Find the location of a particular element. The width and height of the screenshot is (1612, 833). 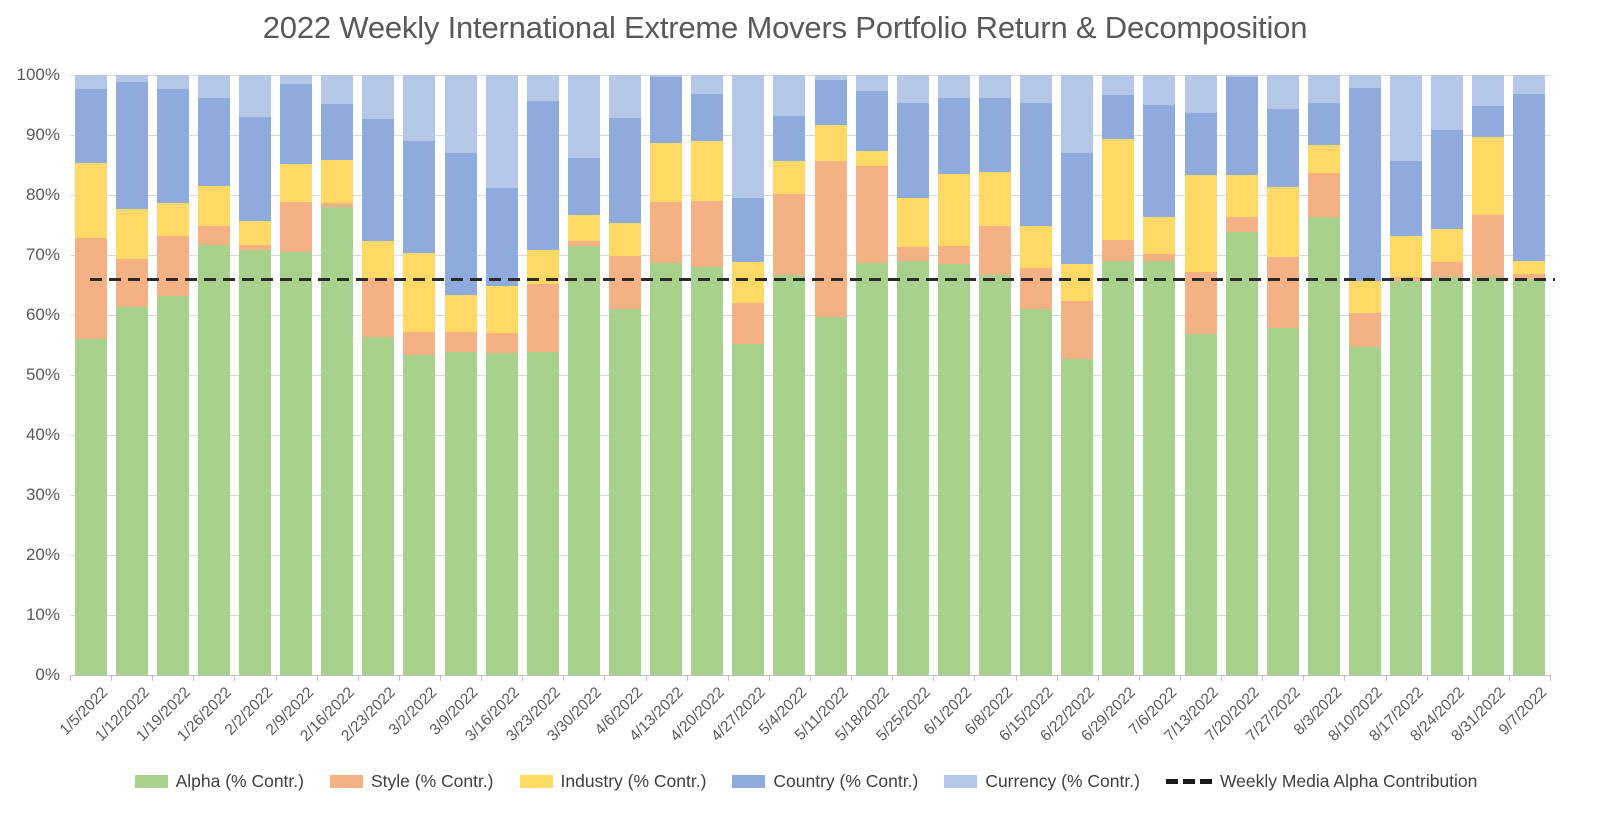

legend-label: Style (% Contr.) is located at coordinates (432, 781).